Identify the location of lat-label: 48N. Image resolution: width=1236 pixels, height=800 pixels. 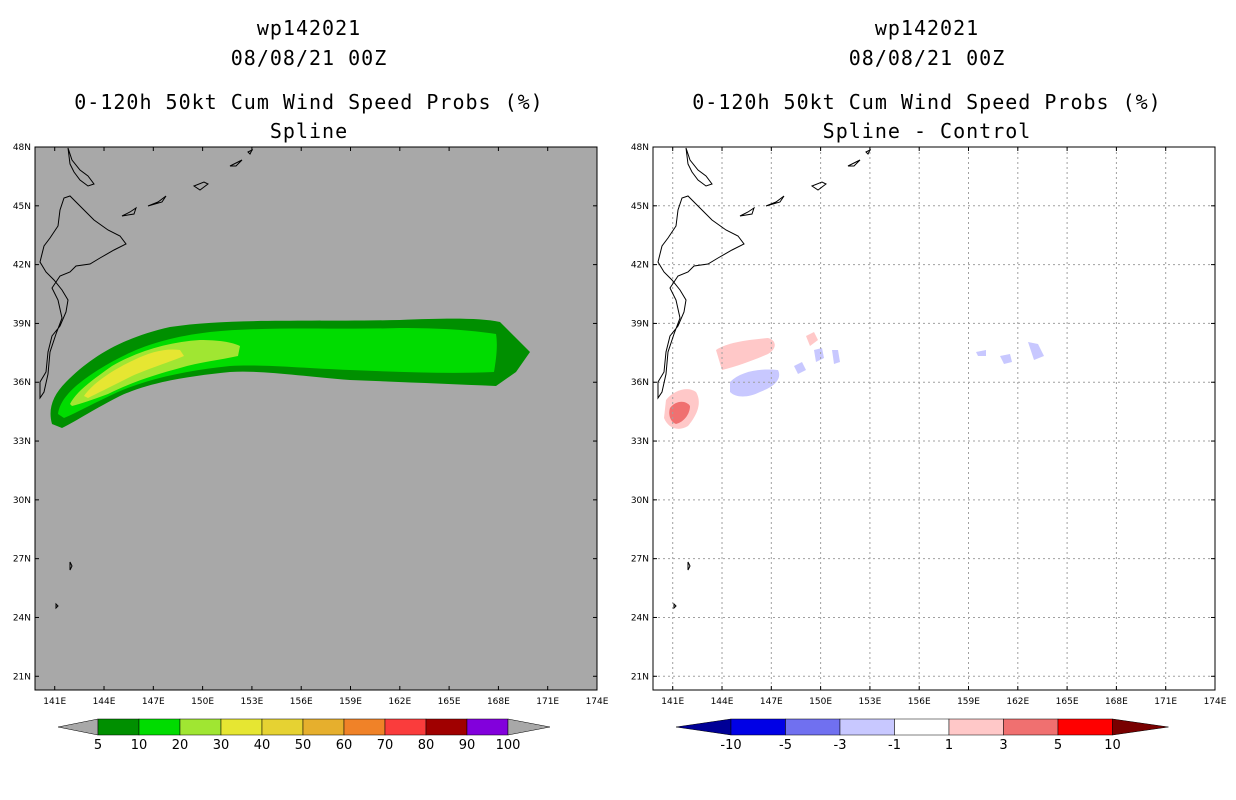
(22, 148).